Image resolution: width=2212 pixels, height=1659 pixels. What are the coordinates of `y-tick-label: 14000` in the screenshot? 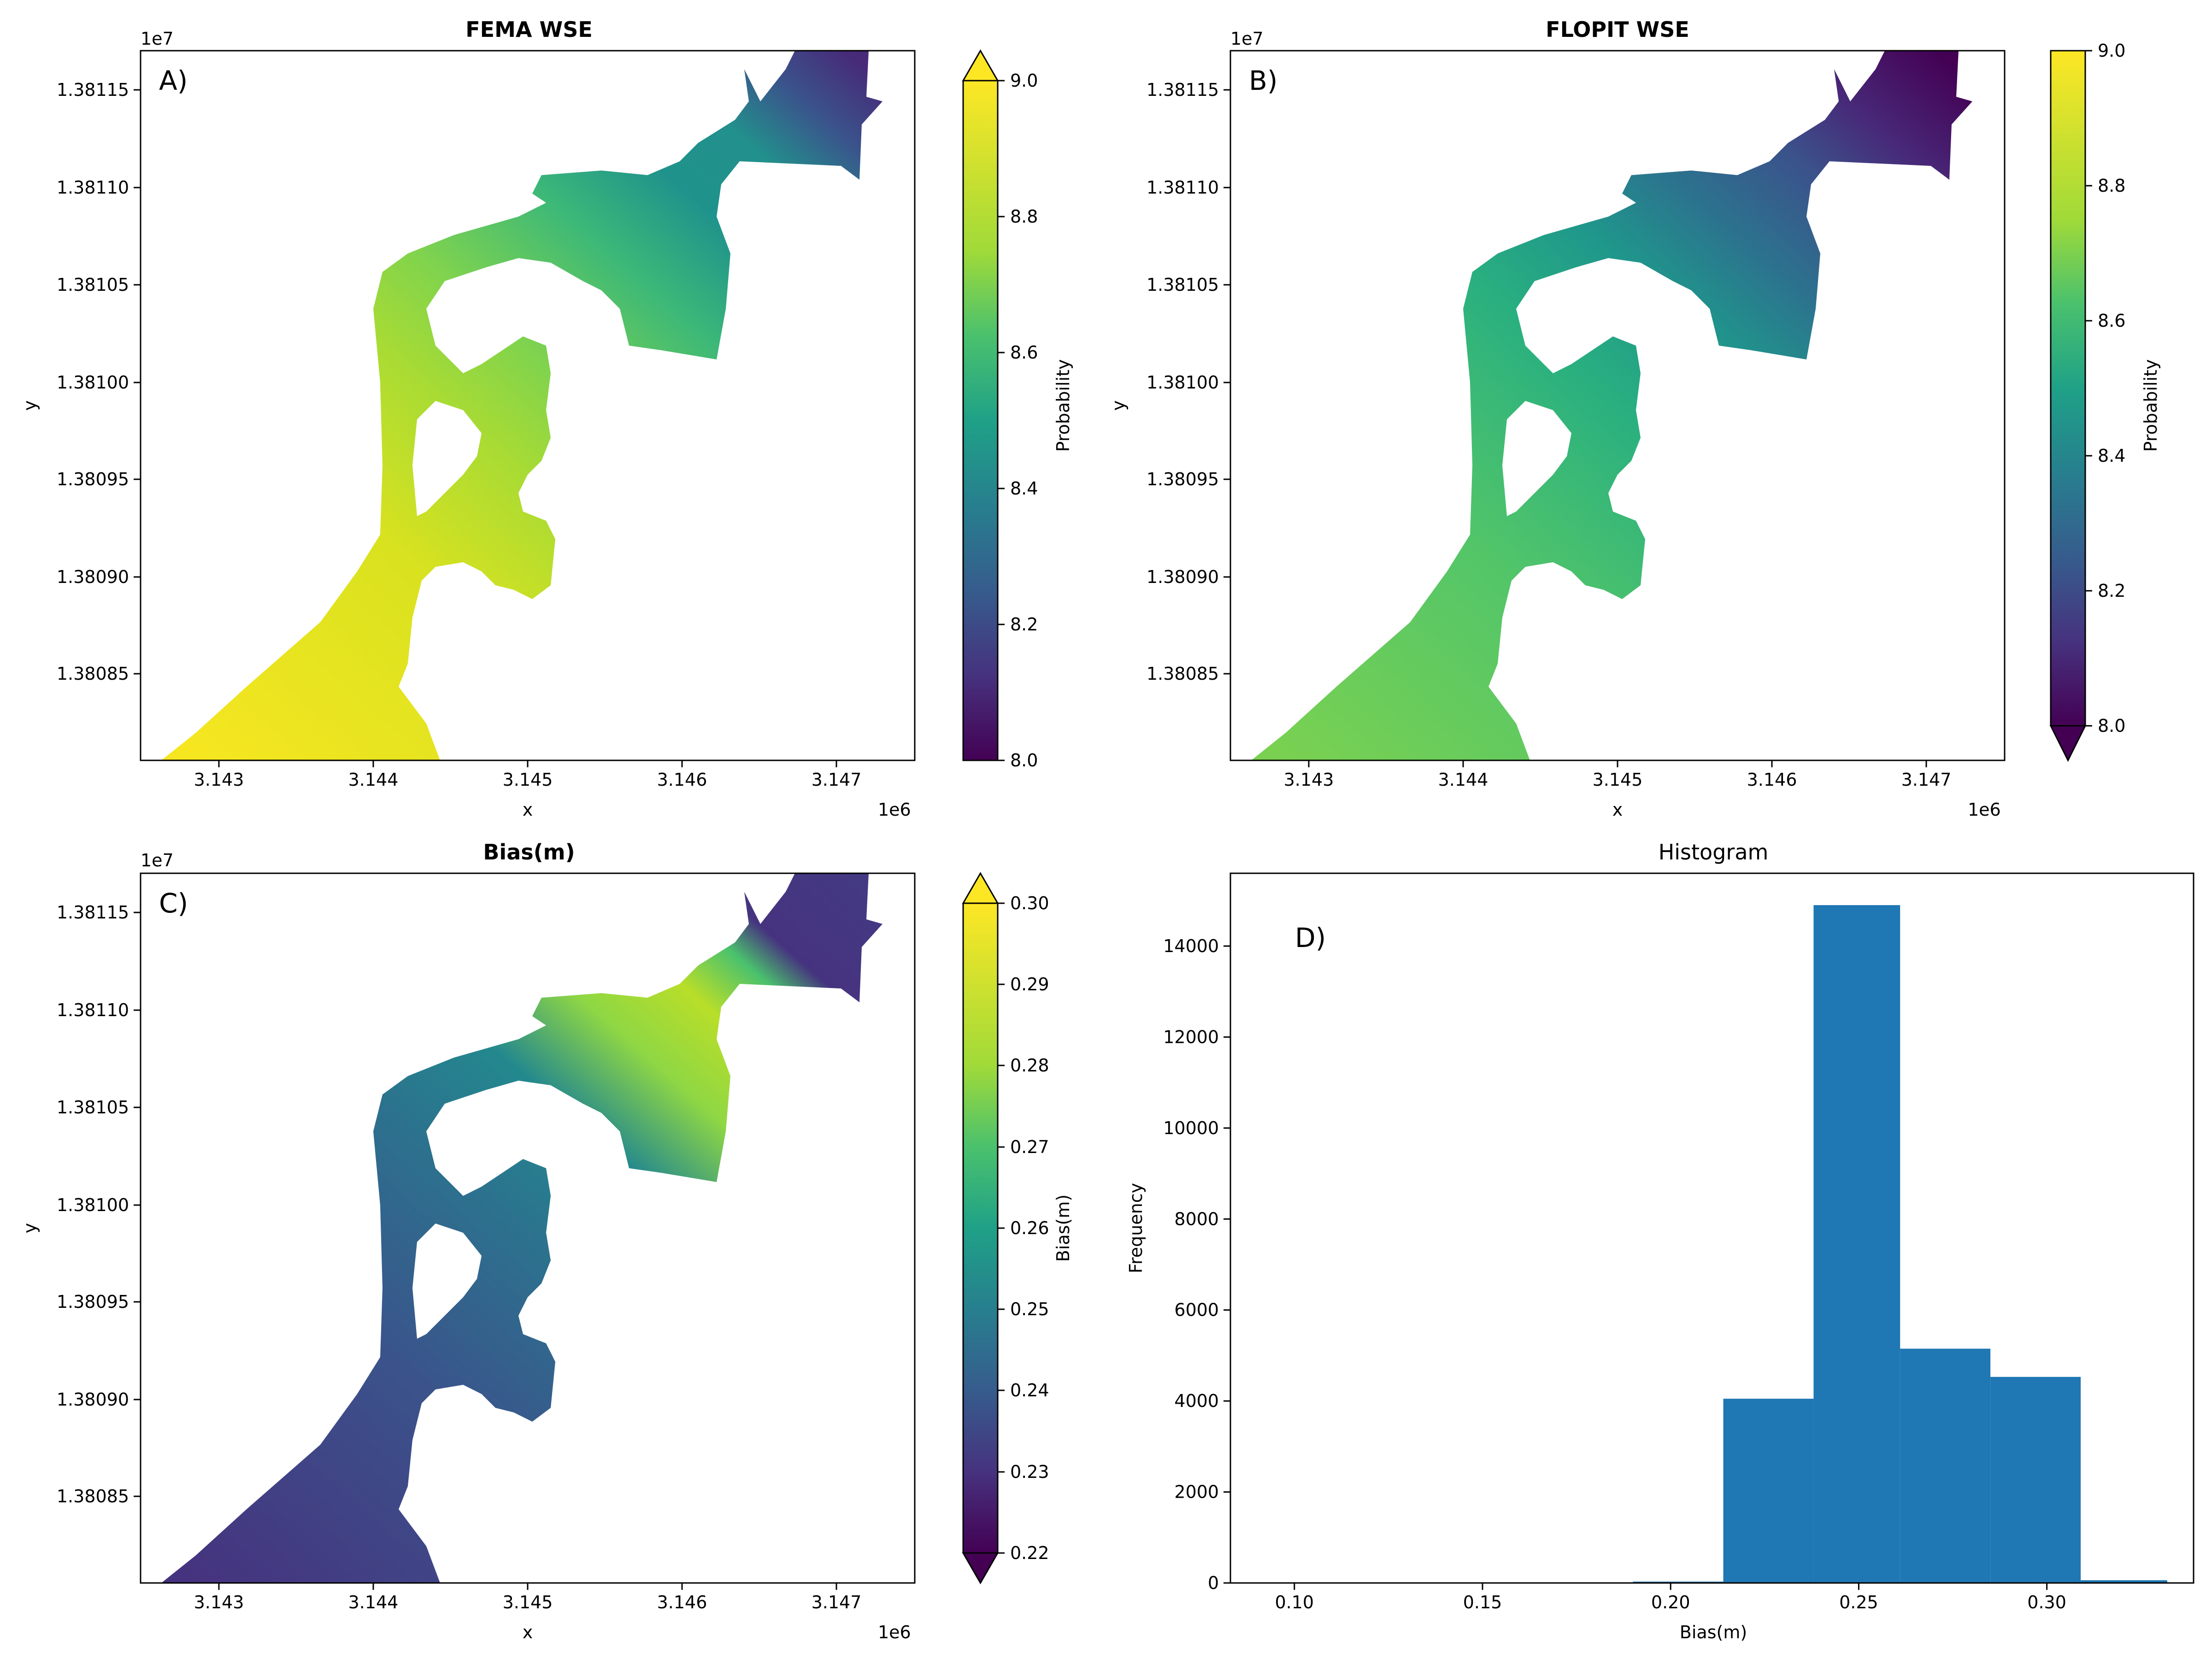 It's located at (1191, 946).